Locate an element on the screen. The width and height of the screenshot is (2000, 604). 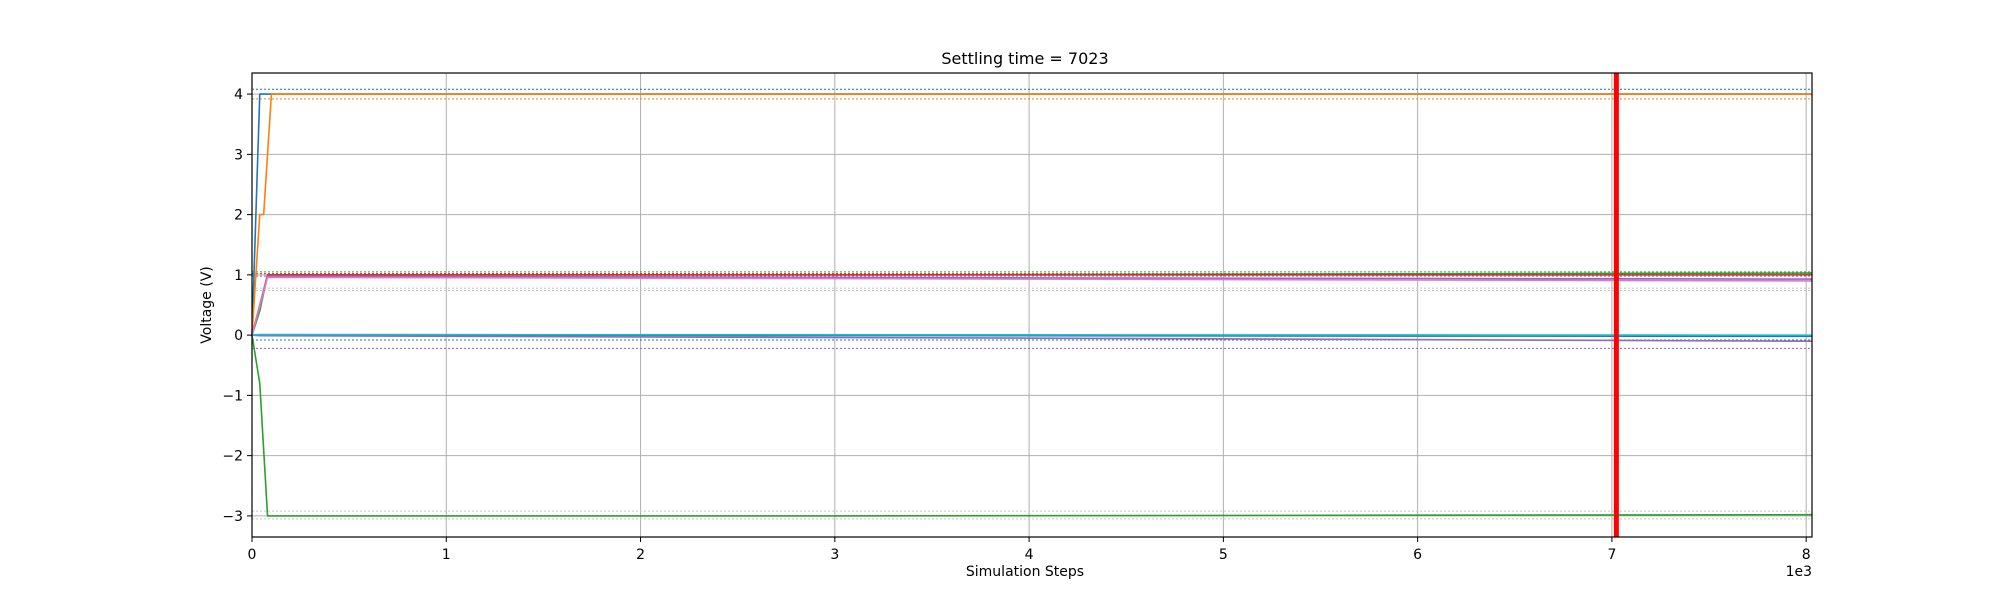
x-axis-ticks: 0 1 2 3 4 5 6 7 8 is located at coordinates (1029, 550).